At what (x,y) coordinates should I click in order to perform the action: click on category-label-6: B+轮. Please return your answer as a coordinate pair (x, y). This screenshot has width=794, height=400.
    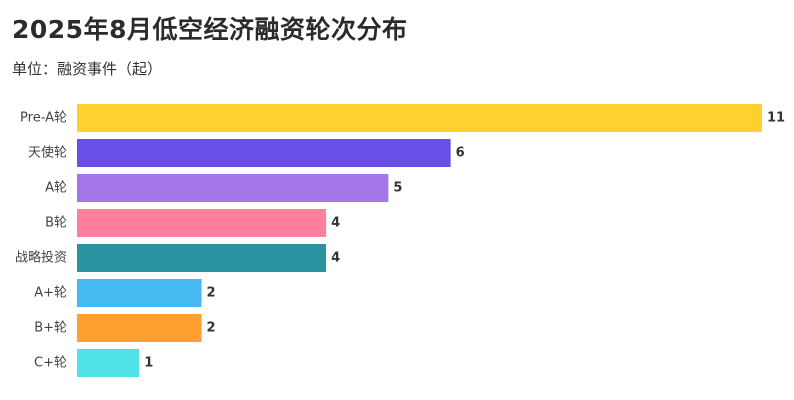
    Looking at the image, I should click on (50, 328).